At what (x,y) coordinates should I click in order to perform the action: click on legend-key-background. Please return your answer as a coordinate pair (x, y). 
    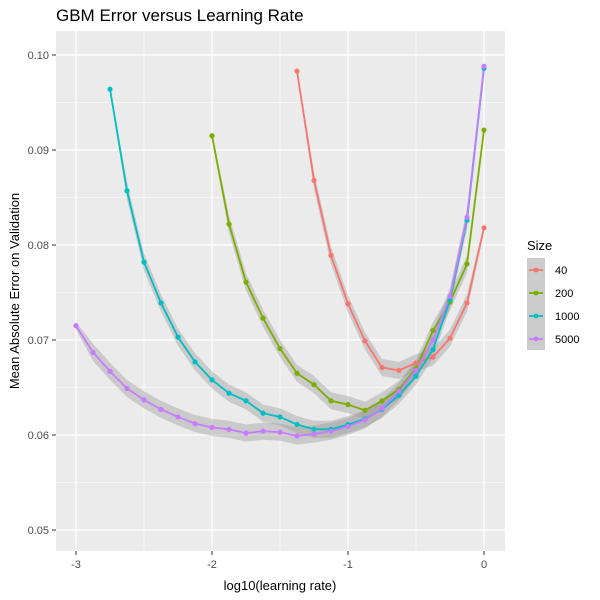
    Looking at the image, I should click on (536, 304).